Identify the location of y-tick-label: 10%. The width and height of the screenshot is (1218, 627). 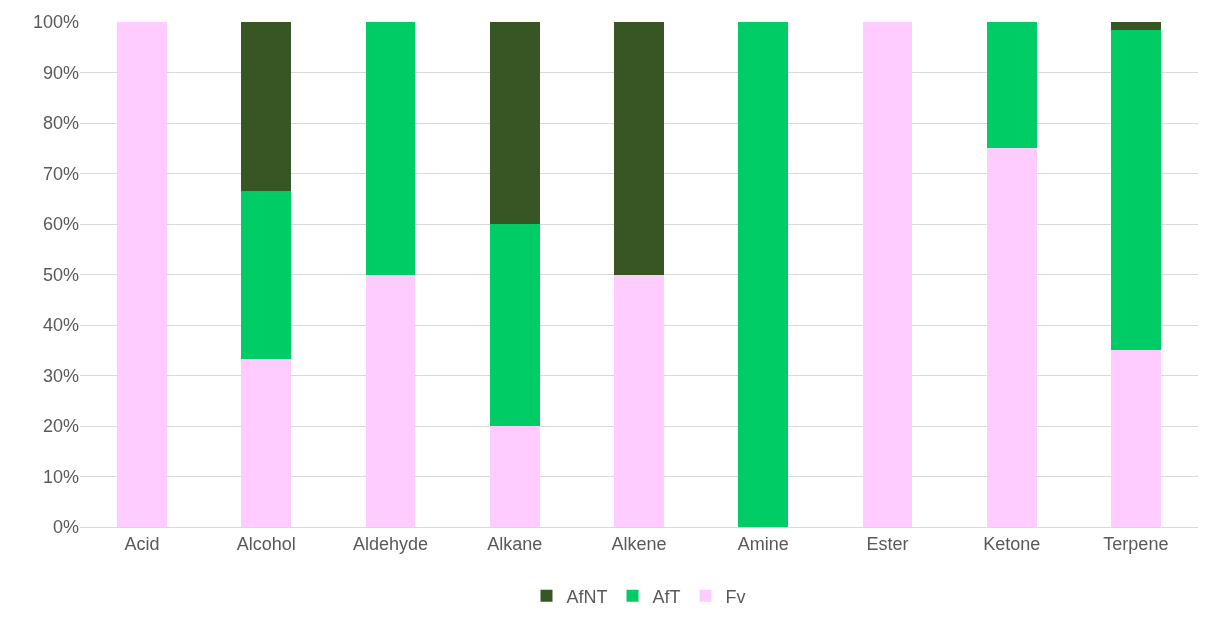
(60, 476).